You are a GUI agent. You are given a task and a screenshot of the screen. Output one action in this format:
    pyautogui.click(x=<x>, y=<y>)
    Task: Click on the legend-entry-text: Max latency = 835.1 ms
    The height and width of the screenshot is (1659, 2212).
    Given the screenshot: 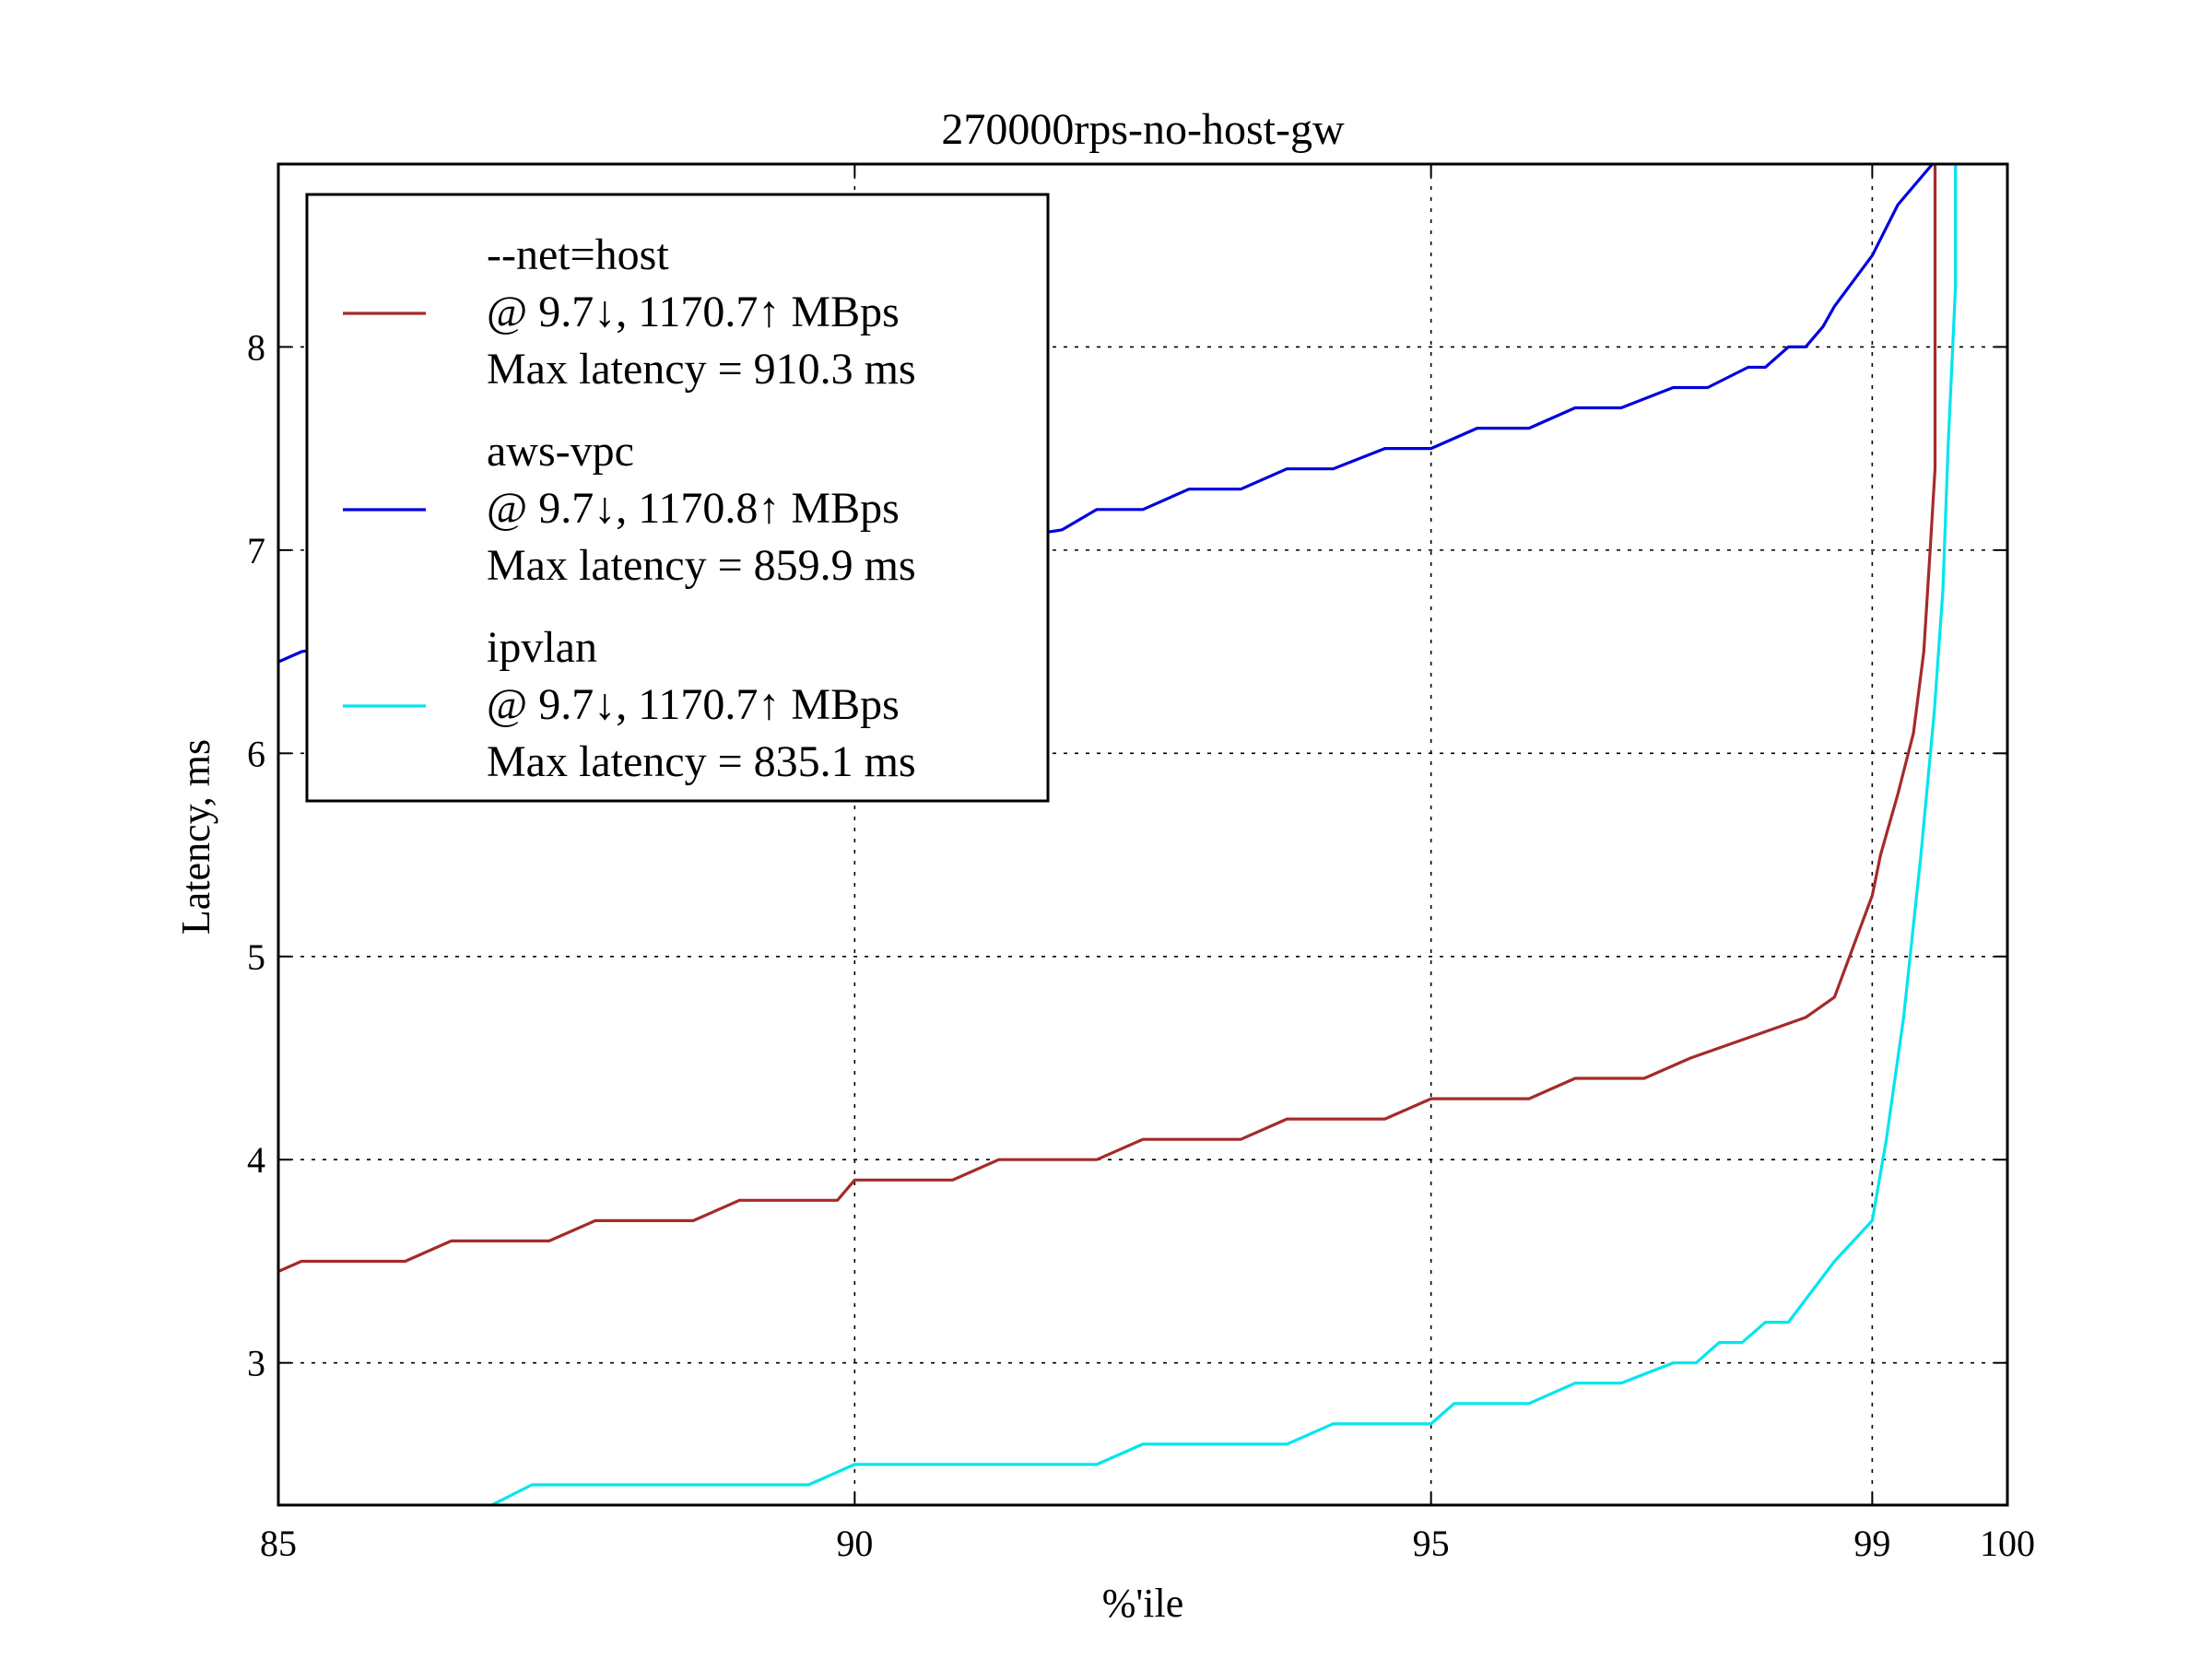 What is the action you would take?
    pyautogui.click(x=701, y=761)
    